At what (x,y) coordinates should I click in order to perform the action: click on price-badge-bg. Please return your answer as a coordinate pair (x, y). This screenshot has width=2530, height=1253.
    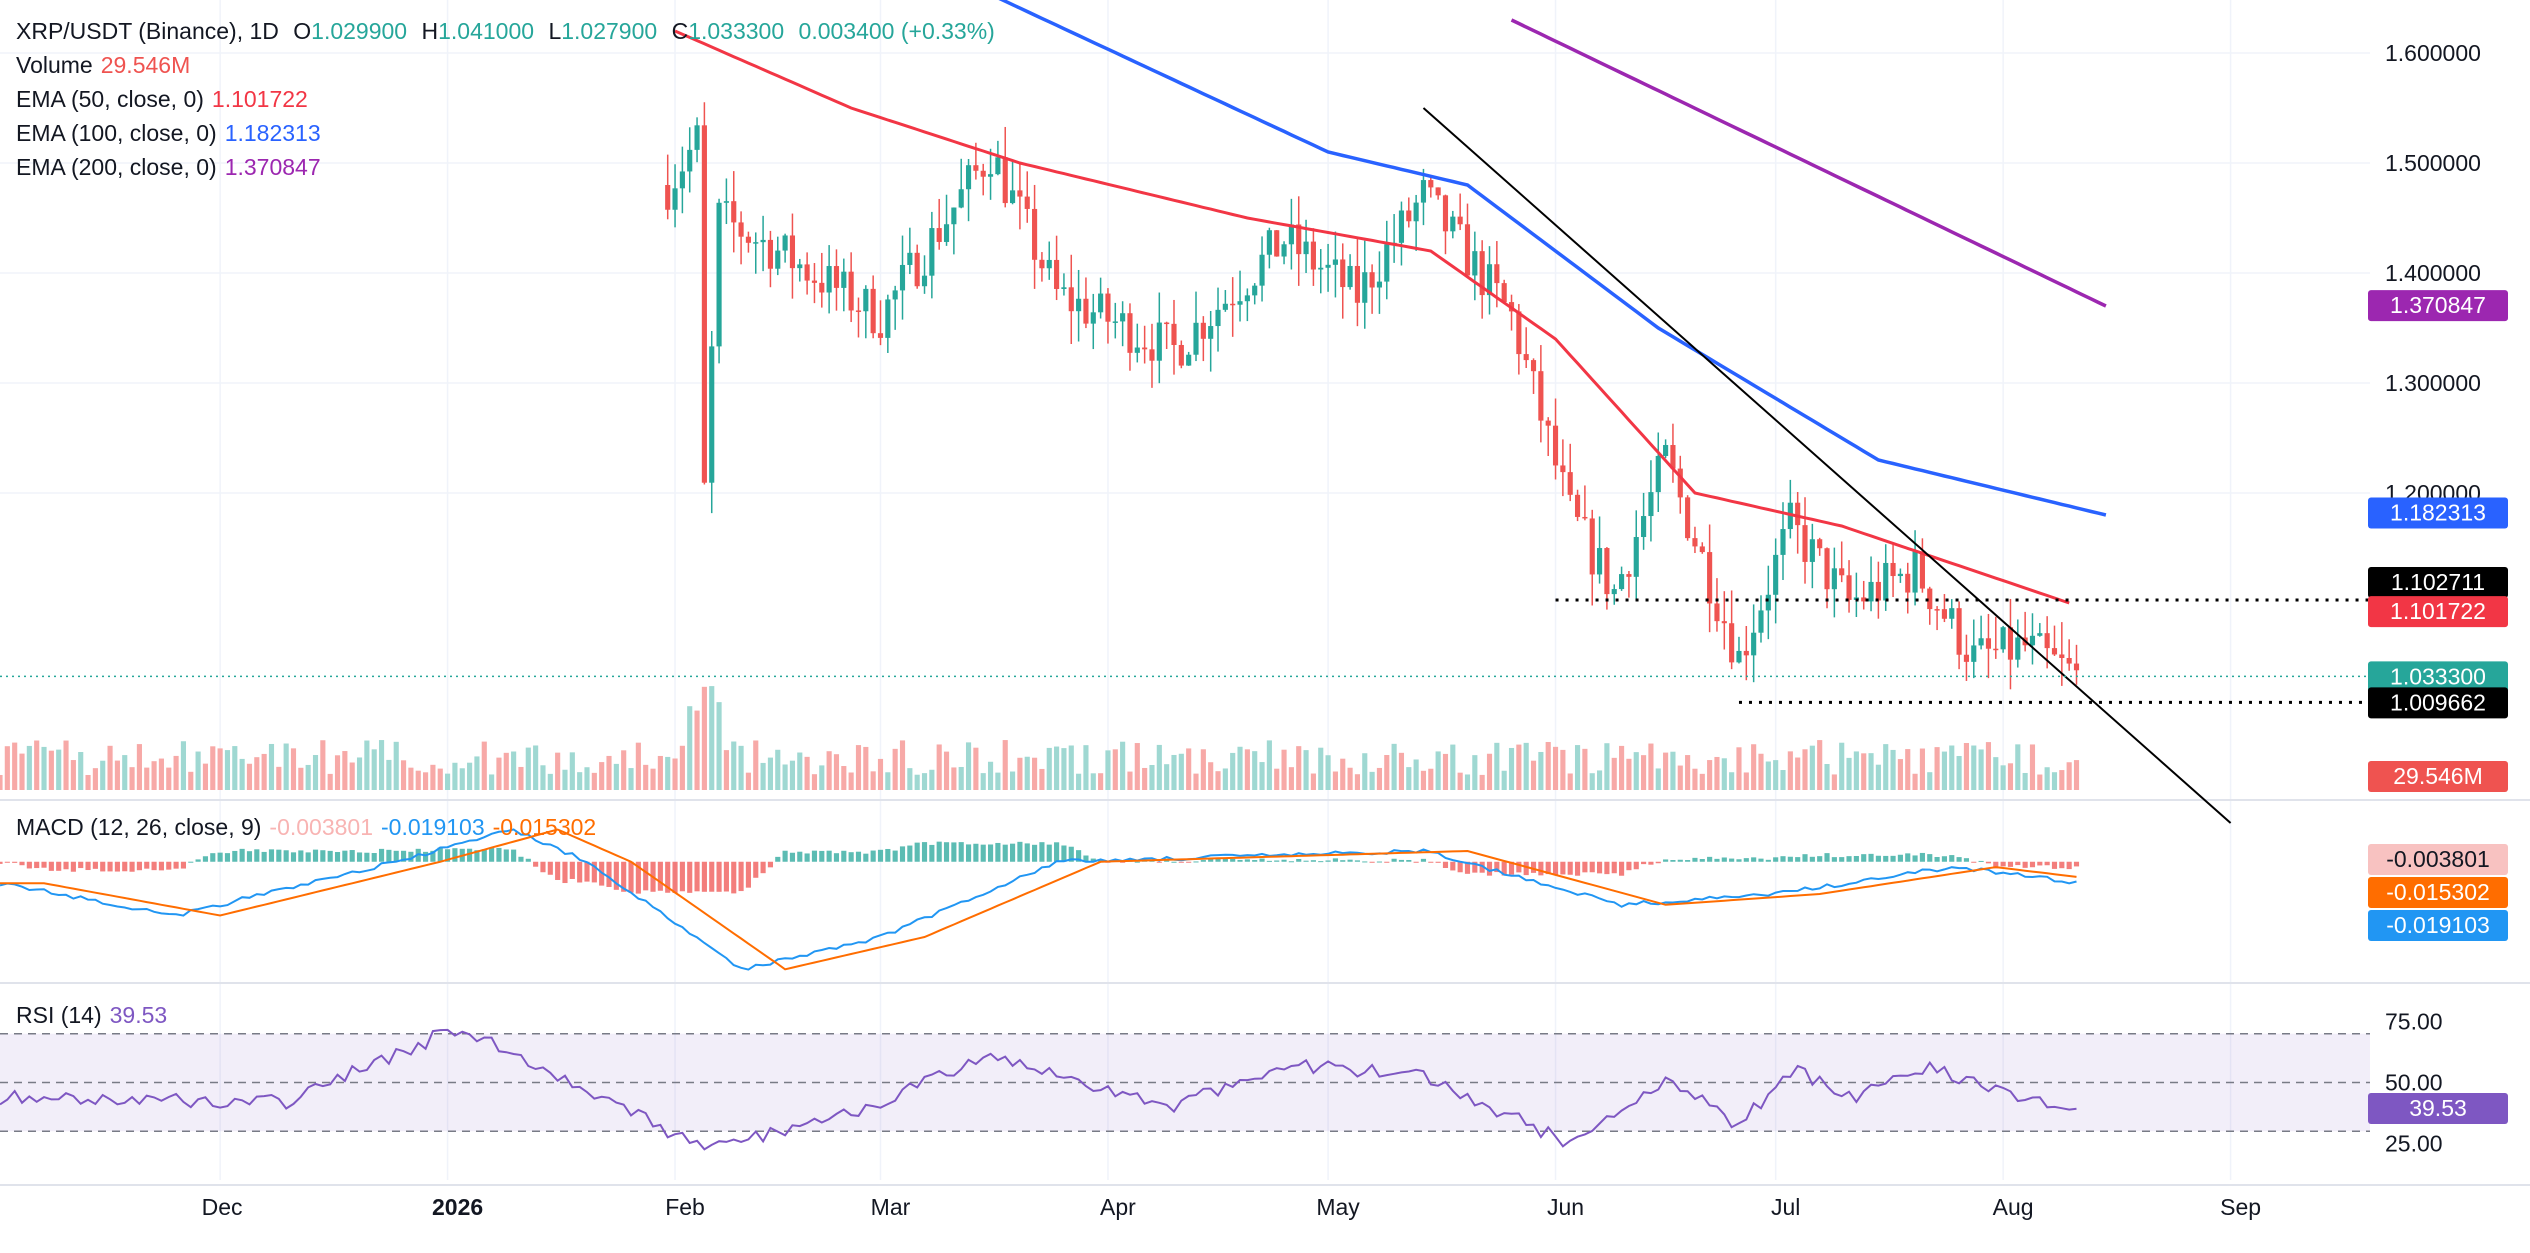
    Looking at the image, I should click on (2438, 677).